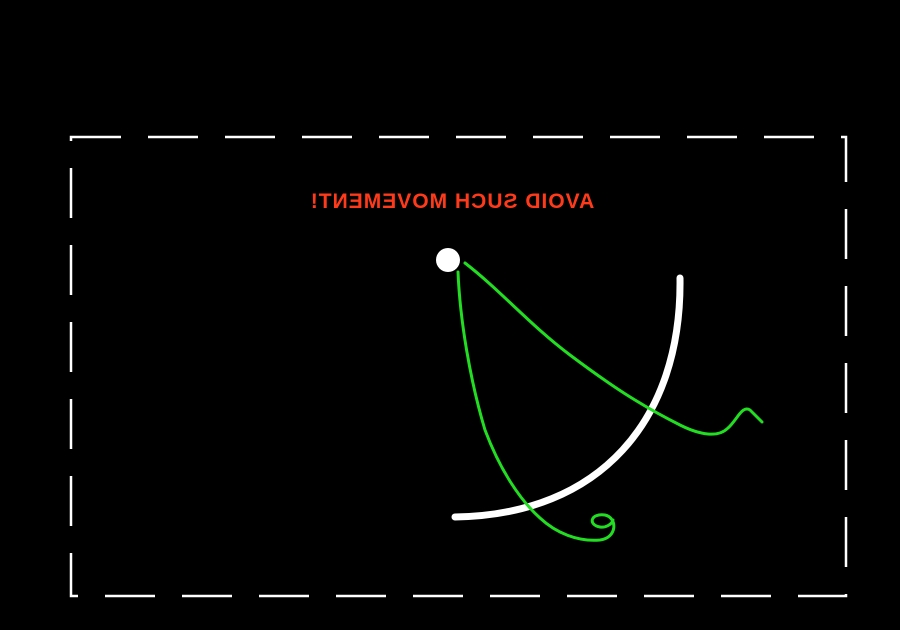 The height and width of the screenshot is (630, 900). I want to click on guide-arc, so click(567, 397).